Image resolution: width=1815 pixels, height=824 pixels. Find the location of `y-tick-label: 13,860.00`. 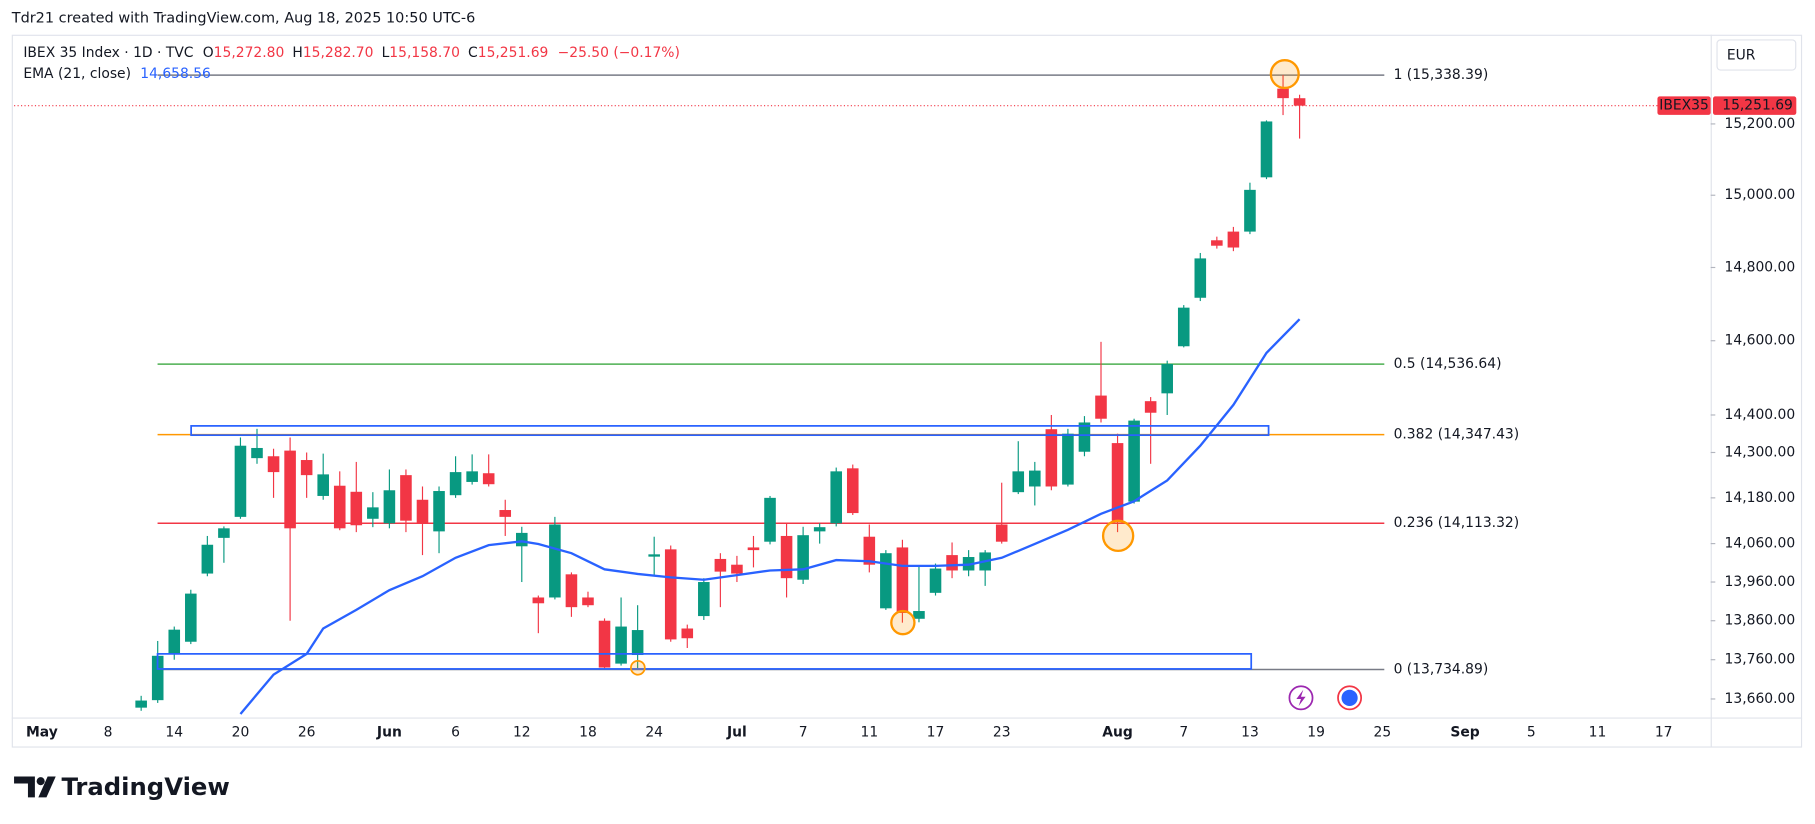

y-tick-label: 13,860.00 is located at coordinates (1760, 621).